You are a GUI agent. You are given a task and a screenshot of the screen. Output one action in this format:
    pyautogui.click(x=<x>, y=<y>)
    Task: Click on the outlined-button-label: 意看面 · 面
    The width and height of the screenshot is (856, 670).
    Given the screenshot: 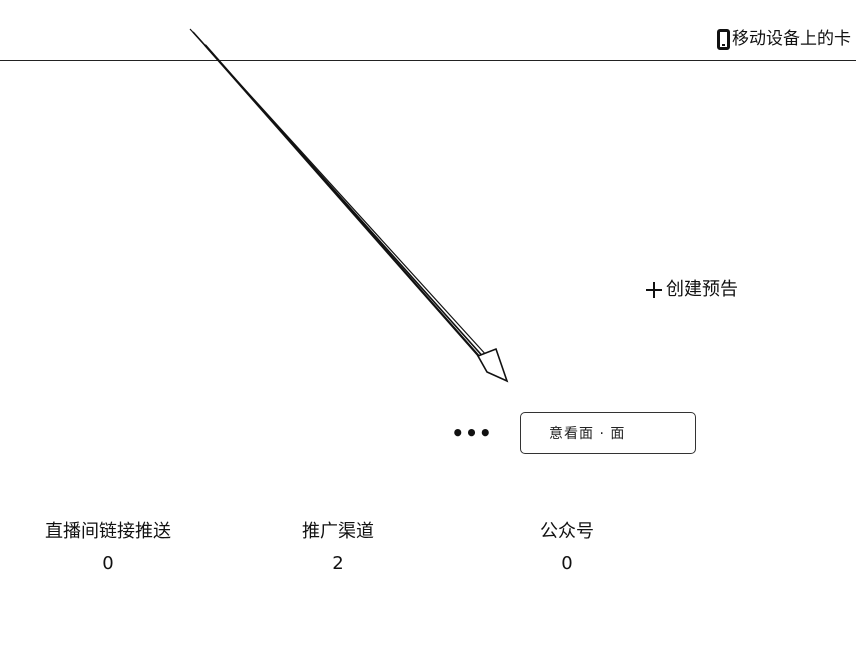 What is the action you would take?
    pyautogui.click(x=587, y=434)
    